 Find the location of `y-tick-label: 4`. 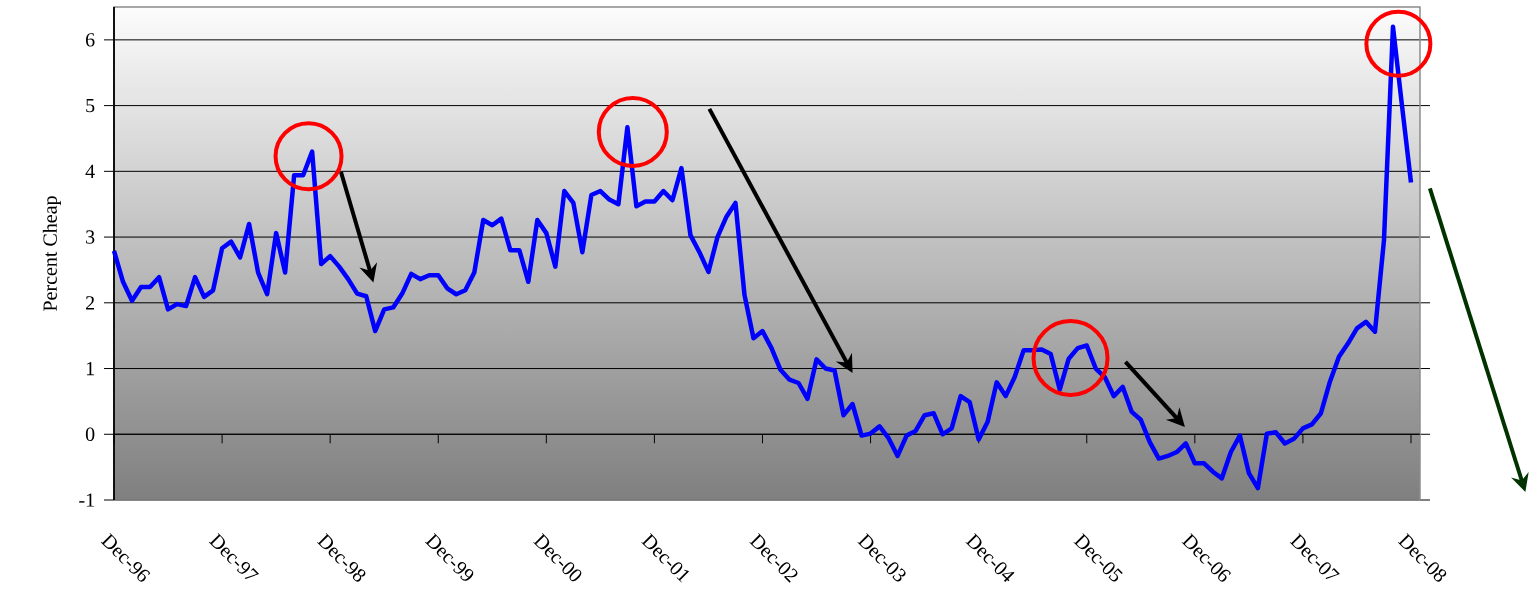

y-tick-label: 4 is located at coordinates (90, 171).